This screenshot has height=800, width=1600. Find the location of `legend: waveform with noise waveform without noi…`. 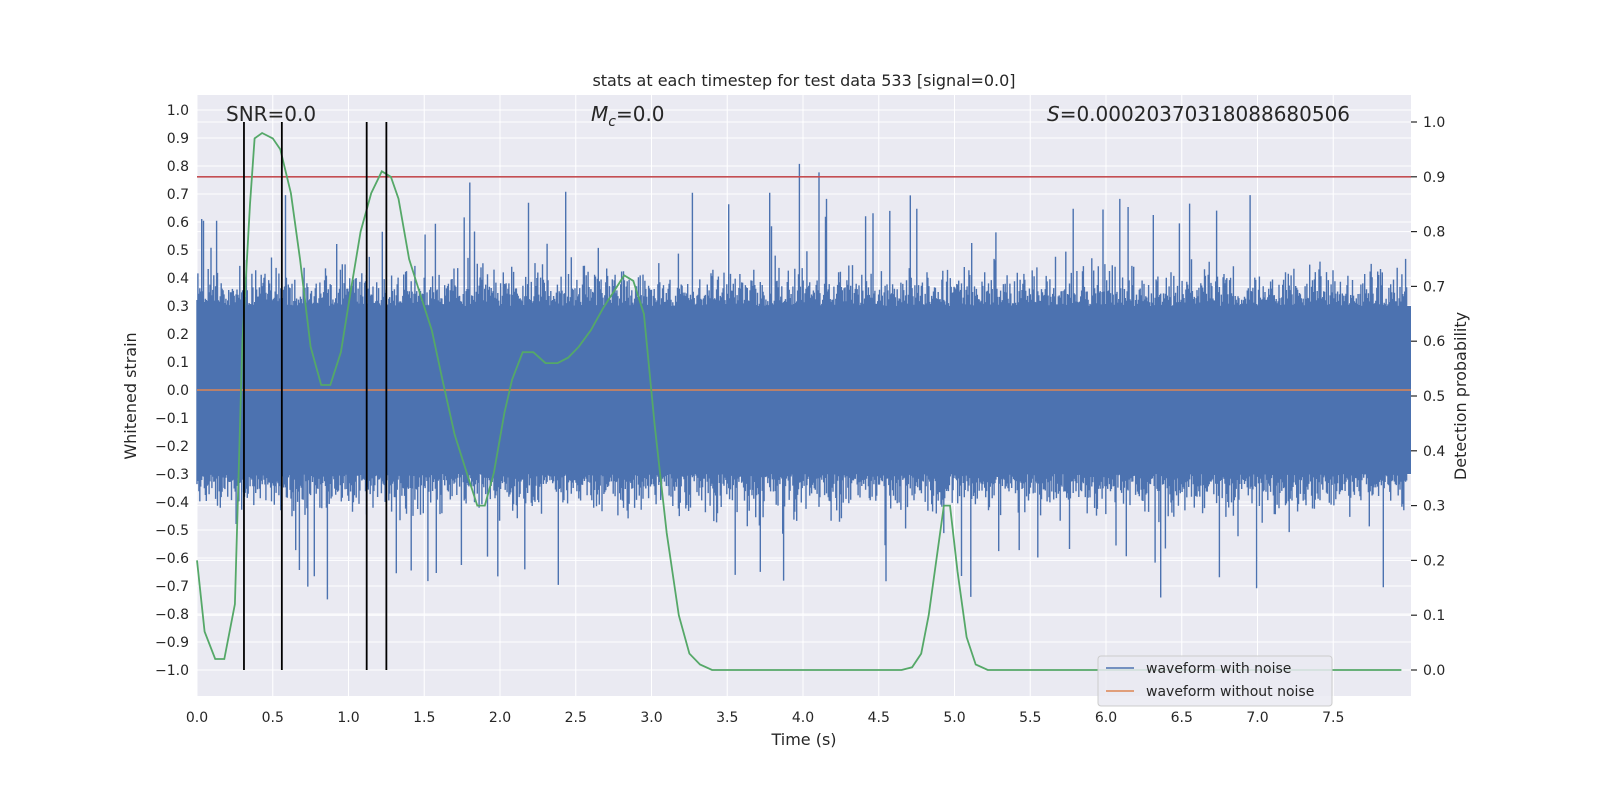

legend: waveform with noise waveform without noi… is located at coordinates (1215, 681).